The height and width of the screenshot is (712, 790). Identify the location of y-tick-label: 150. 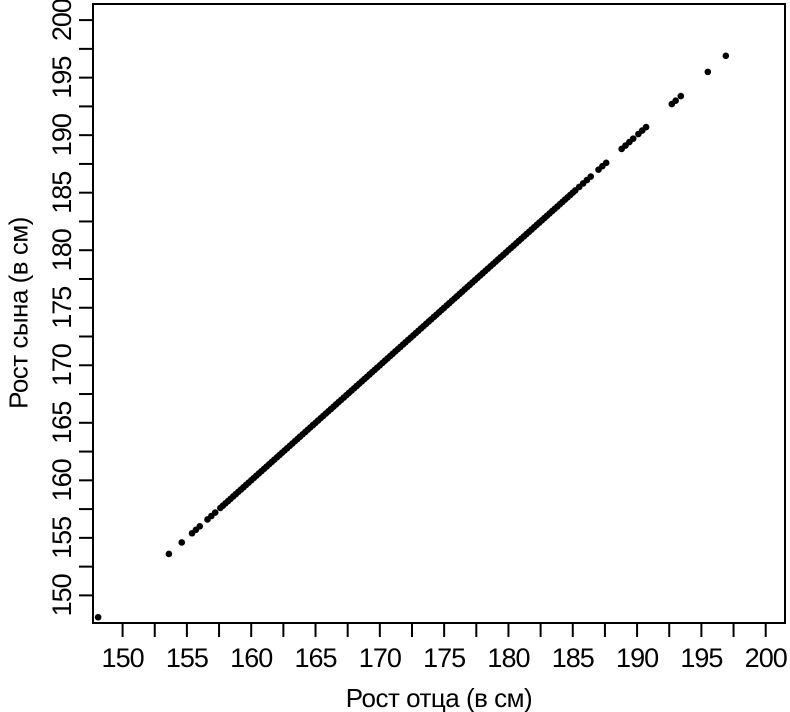
(62, 595).